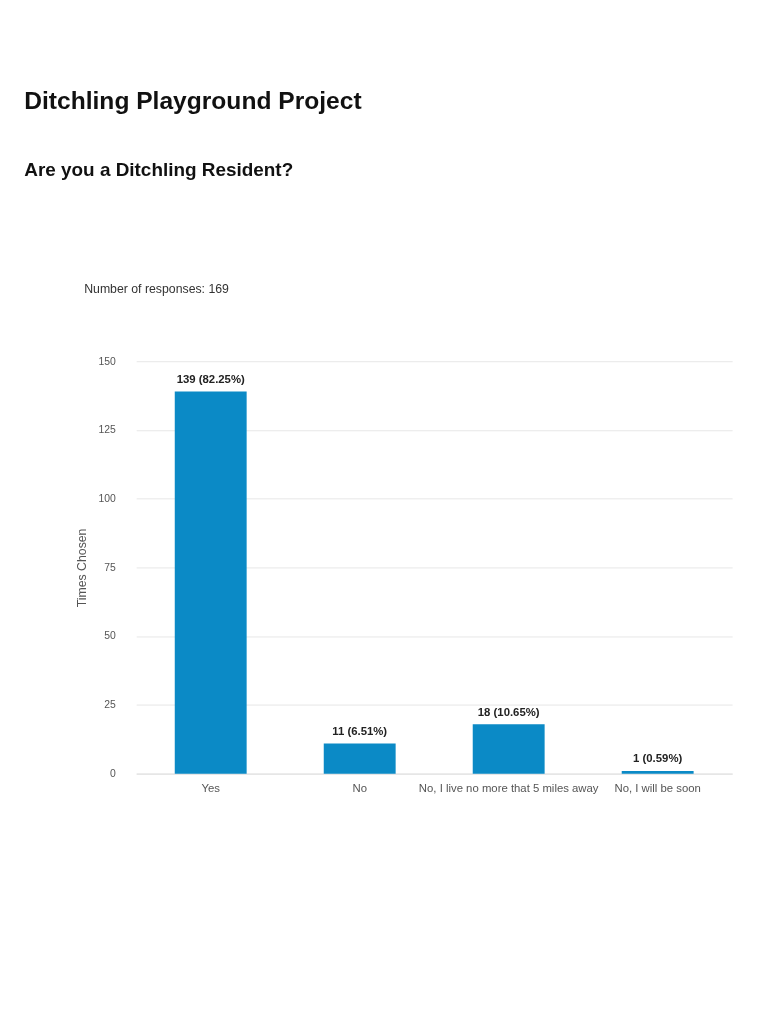  What do you see at coordinates (508, 711) in the screenshot?
I see `data-label: 18 (10.65%)` at bounding box center [508, 711].